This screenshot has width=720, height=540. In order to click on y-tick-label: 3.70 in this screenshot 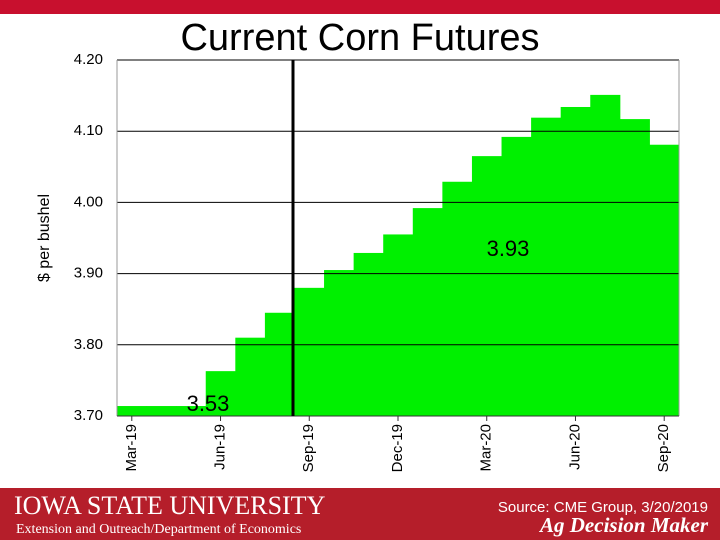, I will do `click(88, 415)`.